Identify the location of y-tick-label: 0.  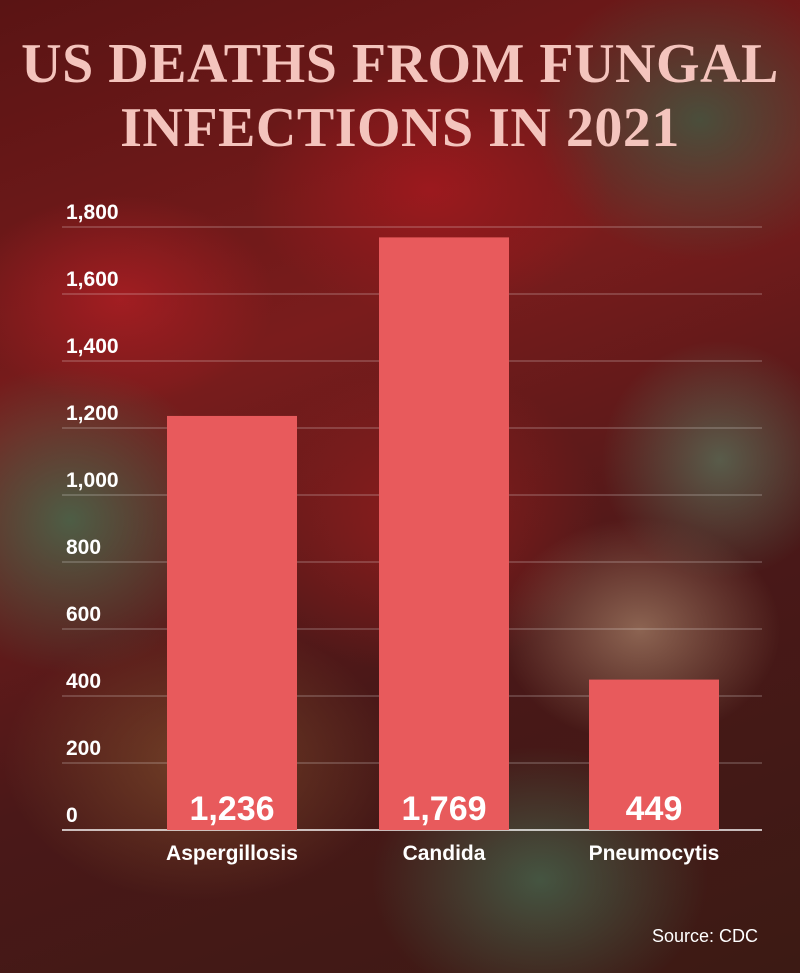
(72, 815).